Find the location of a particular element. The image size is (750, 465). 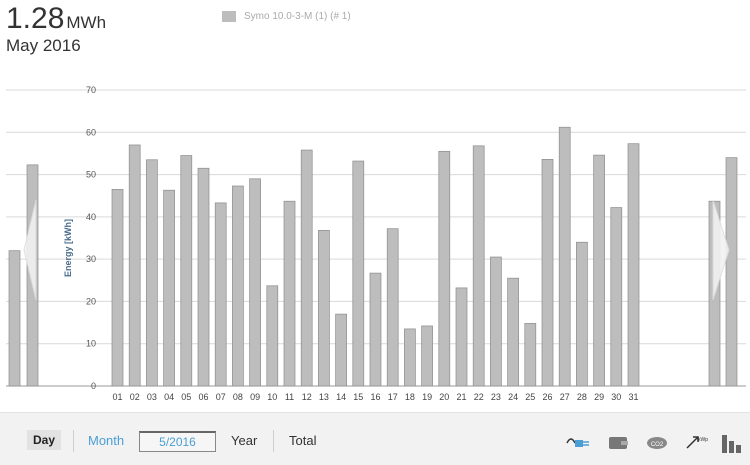

x-tick-label: 14 is located at coordinates (341, 397).